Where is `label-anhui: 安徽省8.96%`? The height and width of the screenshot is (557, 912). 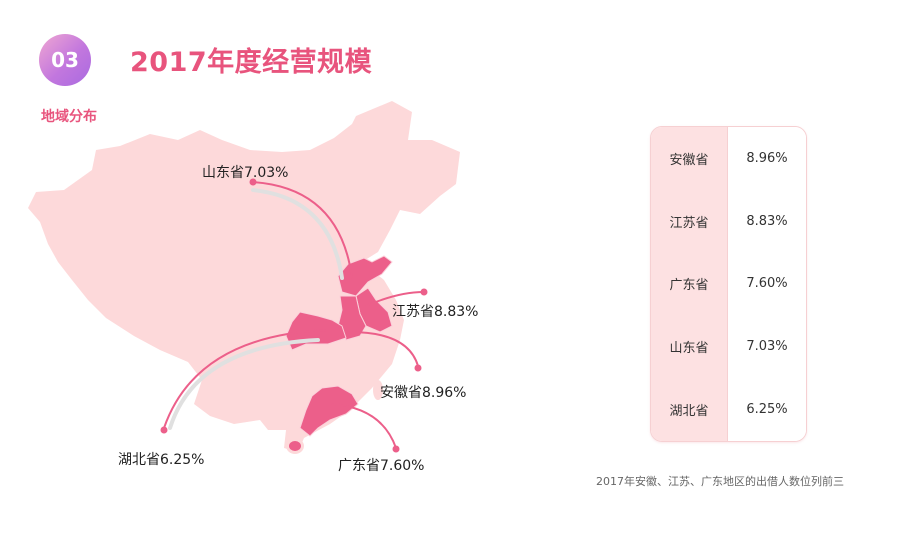
label-anhui: 安徽省8.96% is located at coordinates (423, 393).